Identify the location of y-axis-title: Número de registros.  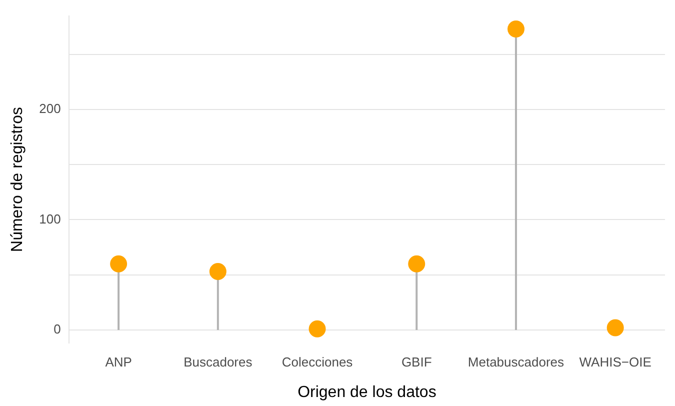
(17, 179).